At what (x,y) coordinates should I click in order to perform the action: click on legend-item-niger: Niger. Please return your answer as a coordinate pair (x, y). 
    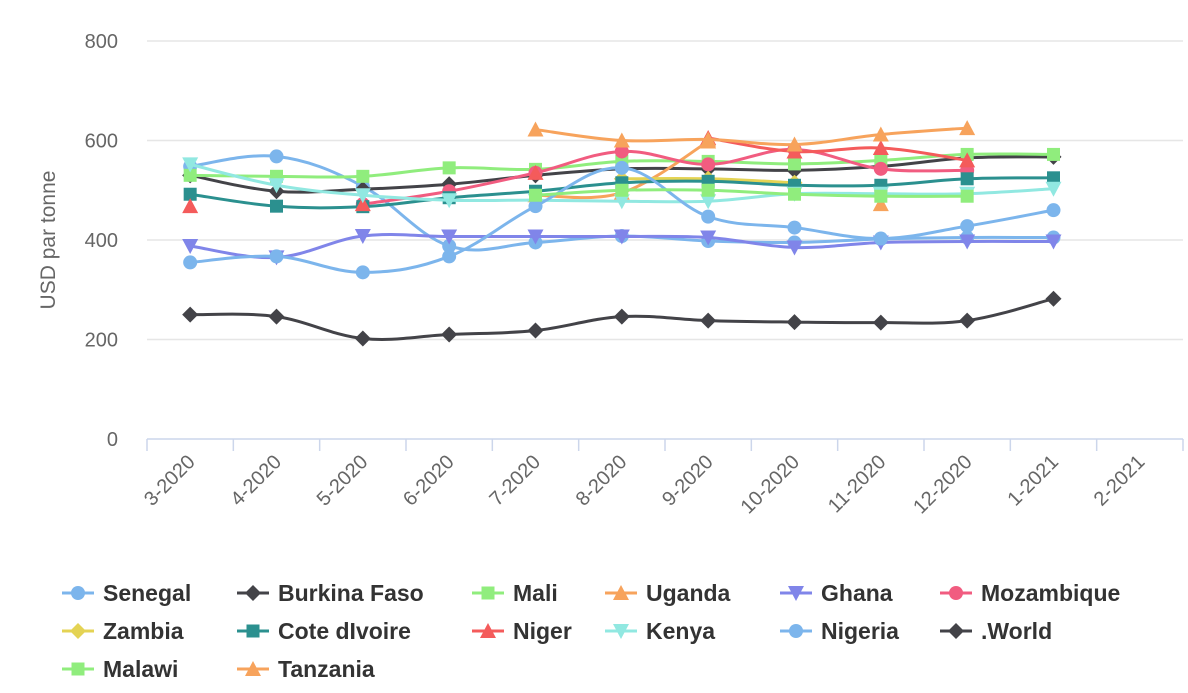
    Looking at the image, I should click on (522, 631).